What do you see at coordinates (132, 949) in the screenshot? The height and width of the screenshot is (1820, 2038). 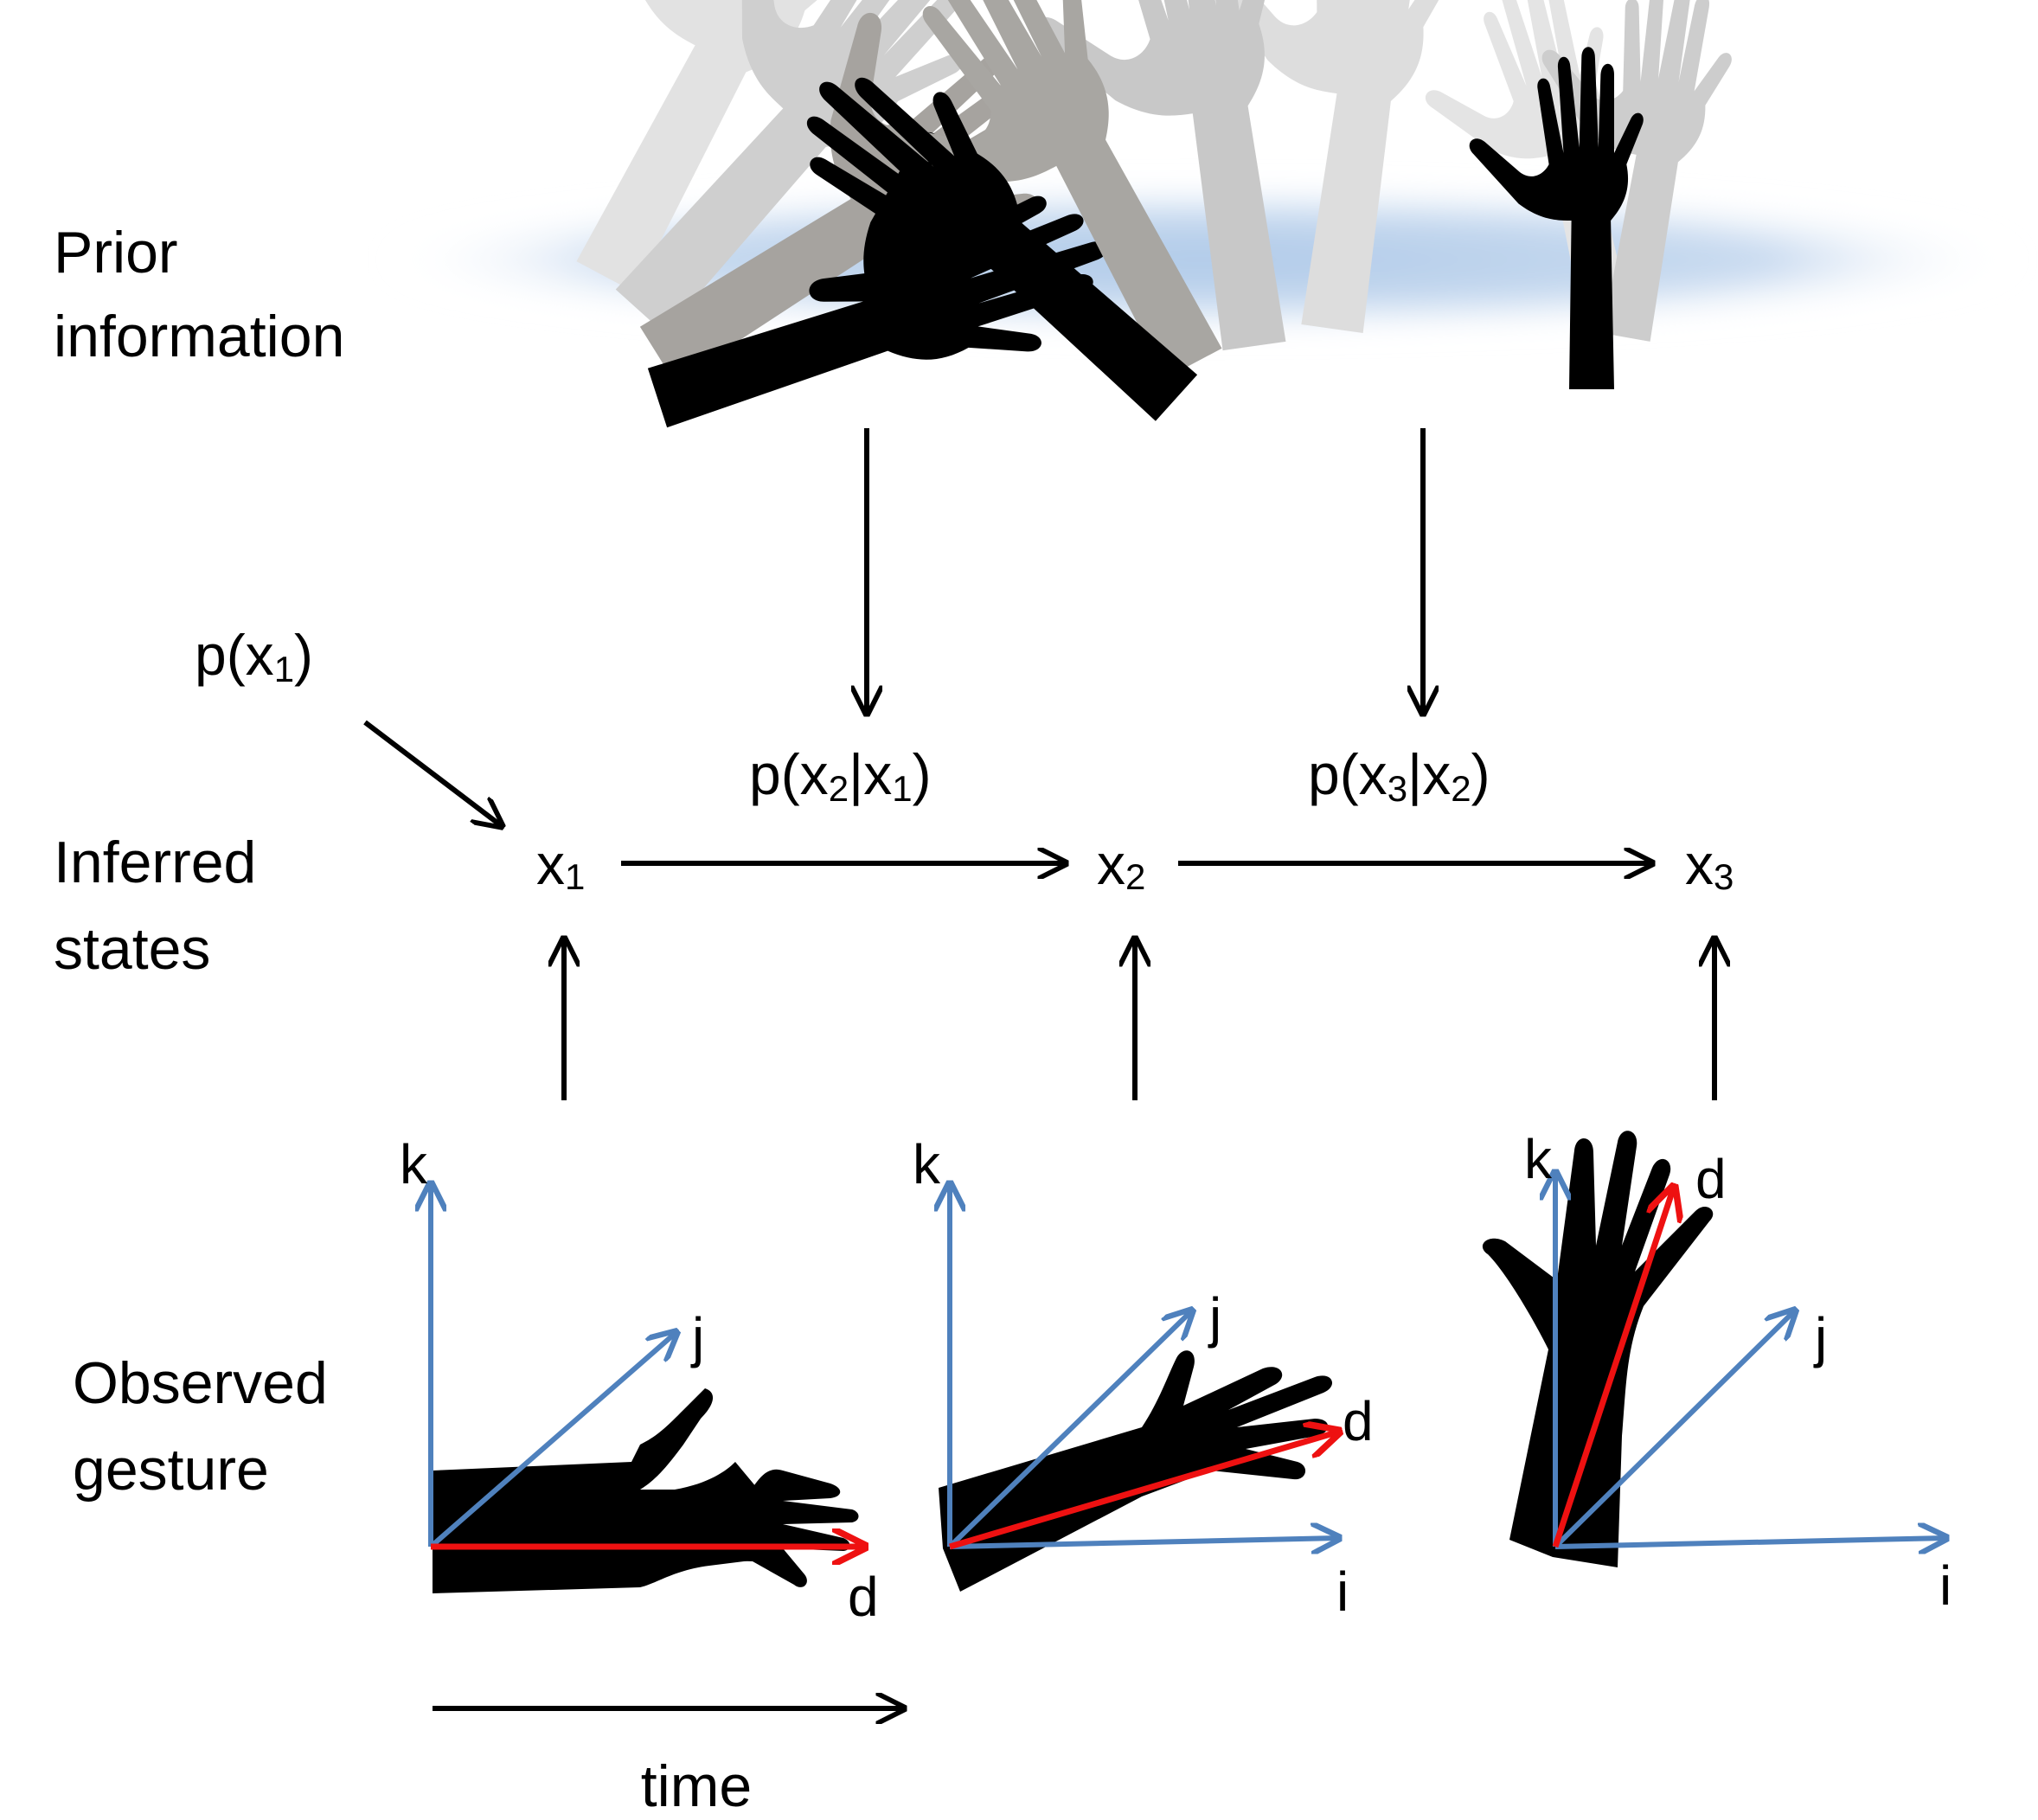 I see `inferred-label-line2: states` at bounding box center [132, 949].